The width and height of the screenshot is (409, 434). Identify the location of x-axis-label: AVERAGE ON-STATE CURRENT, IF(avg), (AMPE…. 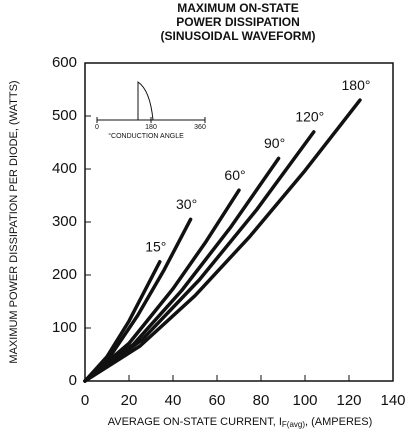
(240, 422).